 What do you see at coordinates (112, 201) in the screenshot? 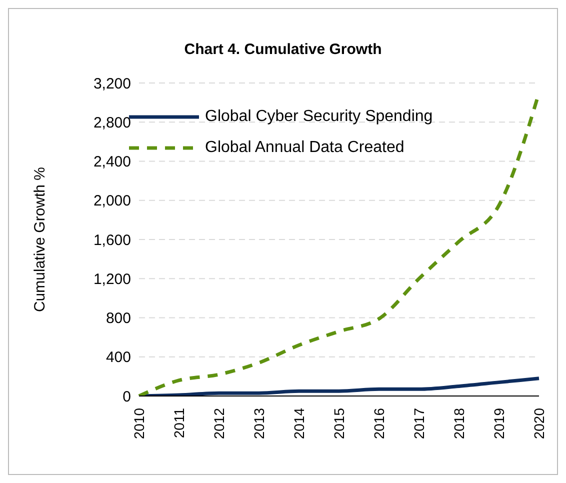
I see `y-tick-label: 2,000` at bounding box center [112, 201].